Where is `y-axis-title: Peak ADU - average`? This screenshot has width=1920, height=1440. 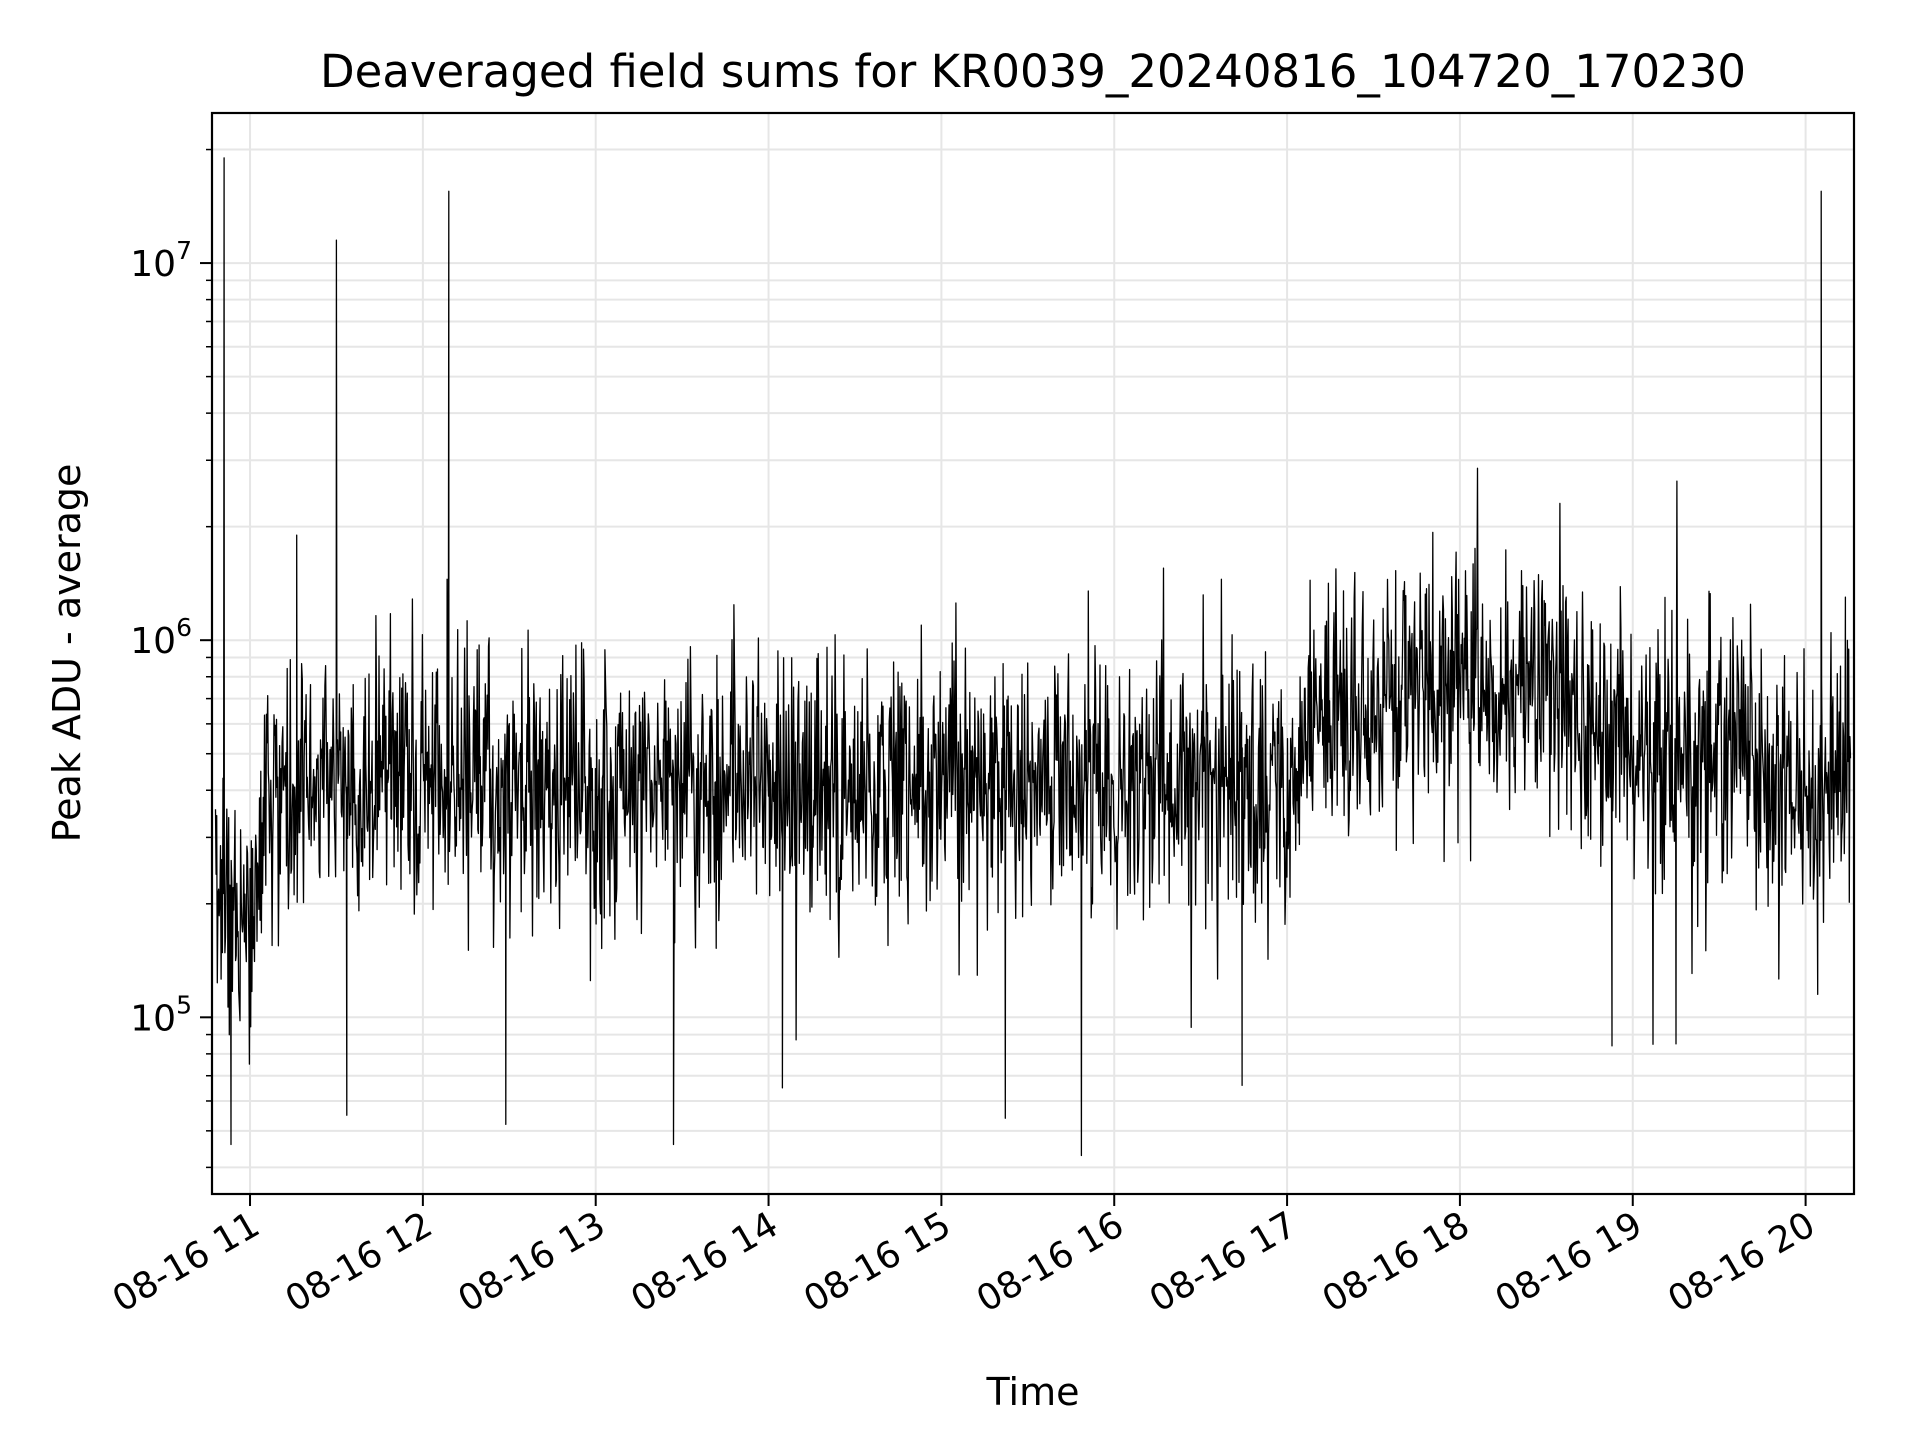 y-axis-title: Peak ADU - average is located at coordinates (67, 653).